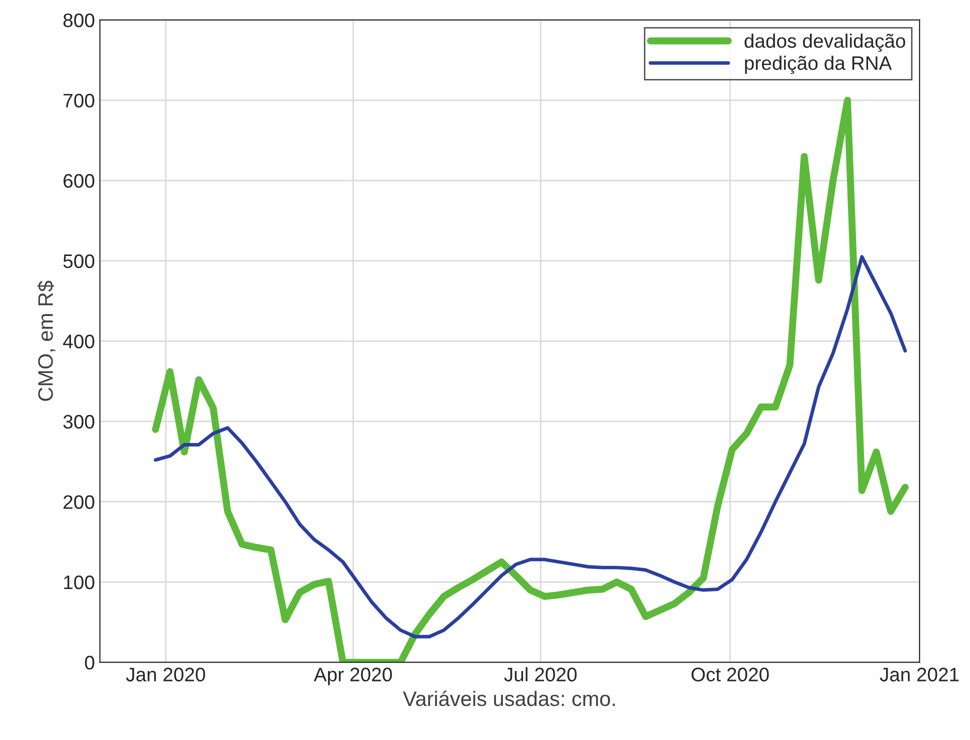 Image resolution: width=970 pixels, height=740 pixels. Describe the element at coordinates (353, 677) in the screenshot. I see `x-tick-label: Apr 2020` at that location.